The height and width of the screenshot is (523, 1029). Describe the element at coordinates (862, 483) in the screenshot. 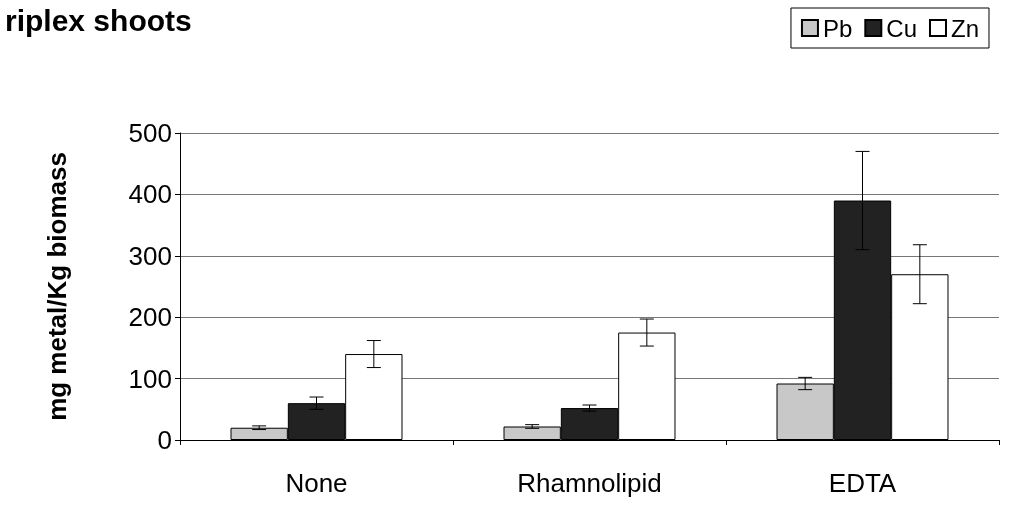

I see `x-tick-label: EDTA` at that location.